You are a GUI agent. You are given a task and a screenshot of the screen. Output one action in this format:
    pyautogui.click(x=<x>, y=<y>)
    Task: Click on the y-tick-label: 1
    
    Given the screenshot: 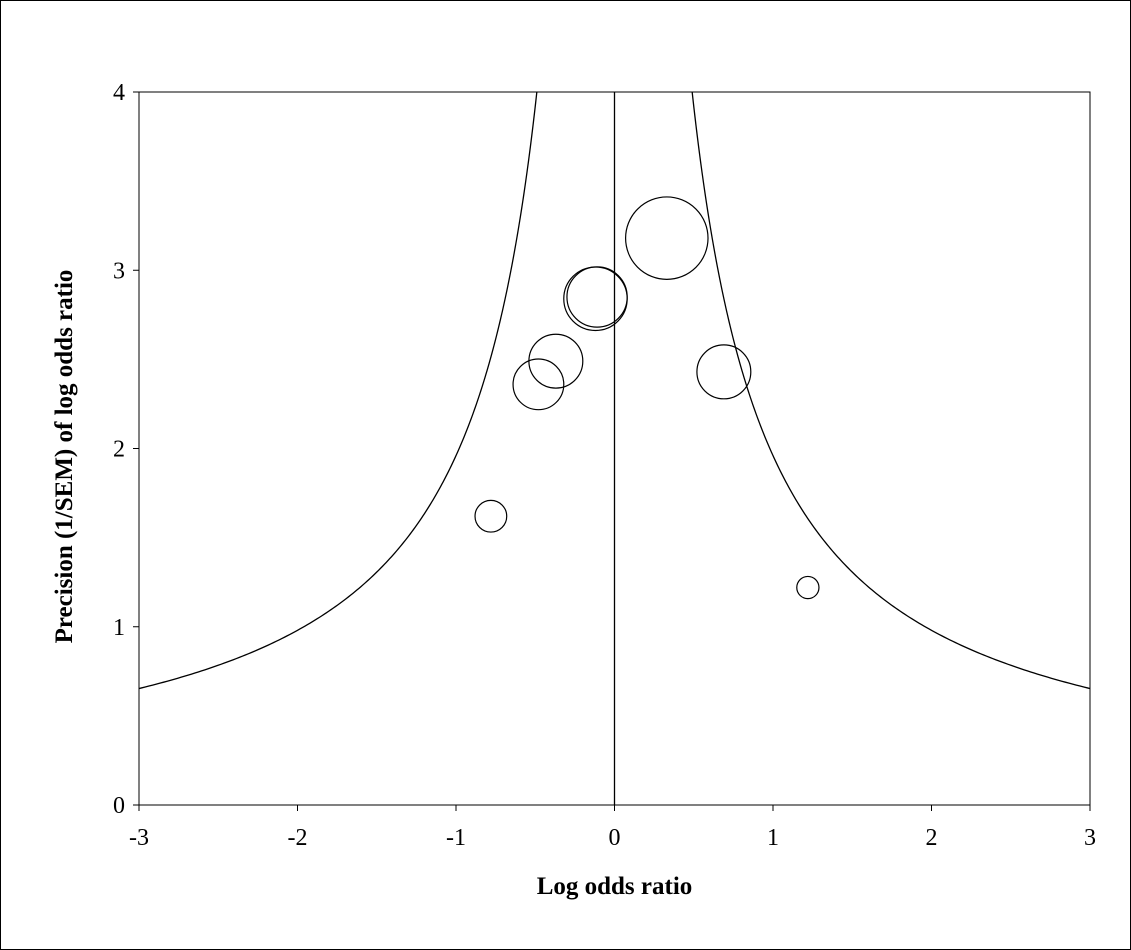 What is the action you would take?
    pyautogui.click(x=119, y=628)
    